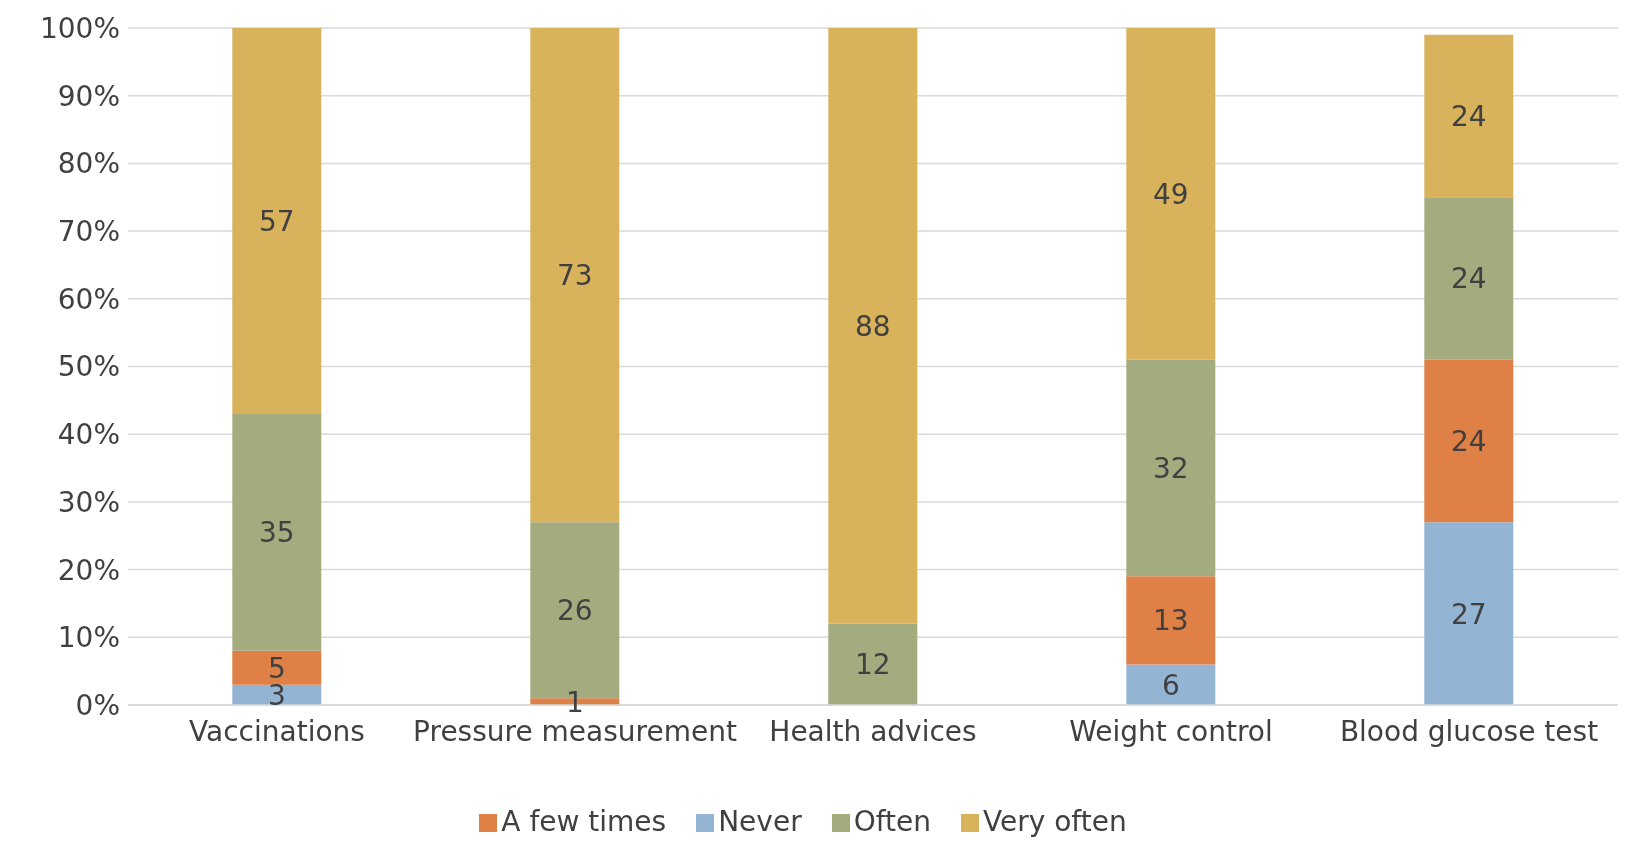 The image size is (1642, 858). Describe the element at coordinates (892, 821) in the screenshot. I see `legend-label: Often` at that location.